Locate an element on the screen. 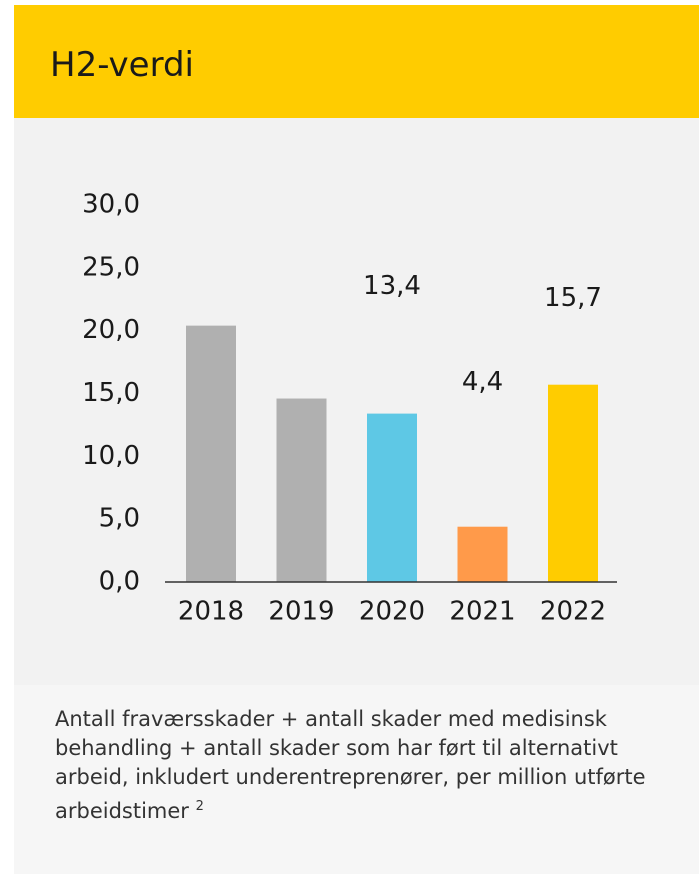 This screenshot has width=699, height=874. x-tick-label: 2019 is located at coordinates (301, 612).